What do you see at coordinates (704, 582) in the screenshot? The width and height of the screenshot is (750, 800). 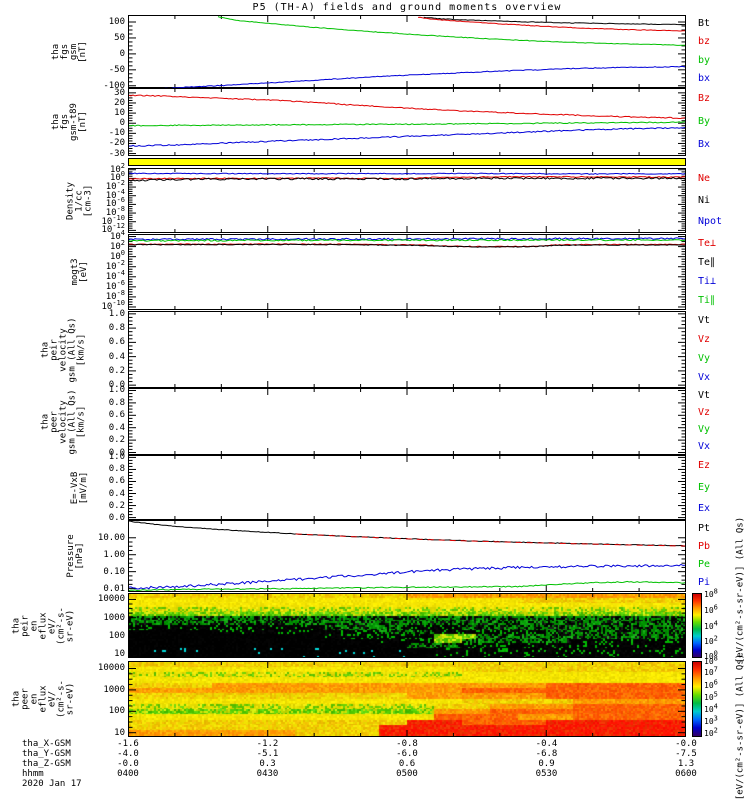 I see `legend-label-pressure-3: Pi` at bounding box center [704, 582].